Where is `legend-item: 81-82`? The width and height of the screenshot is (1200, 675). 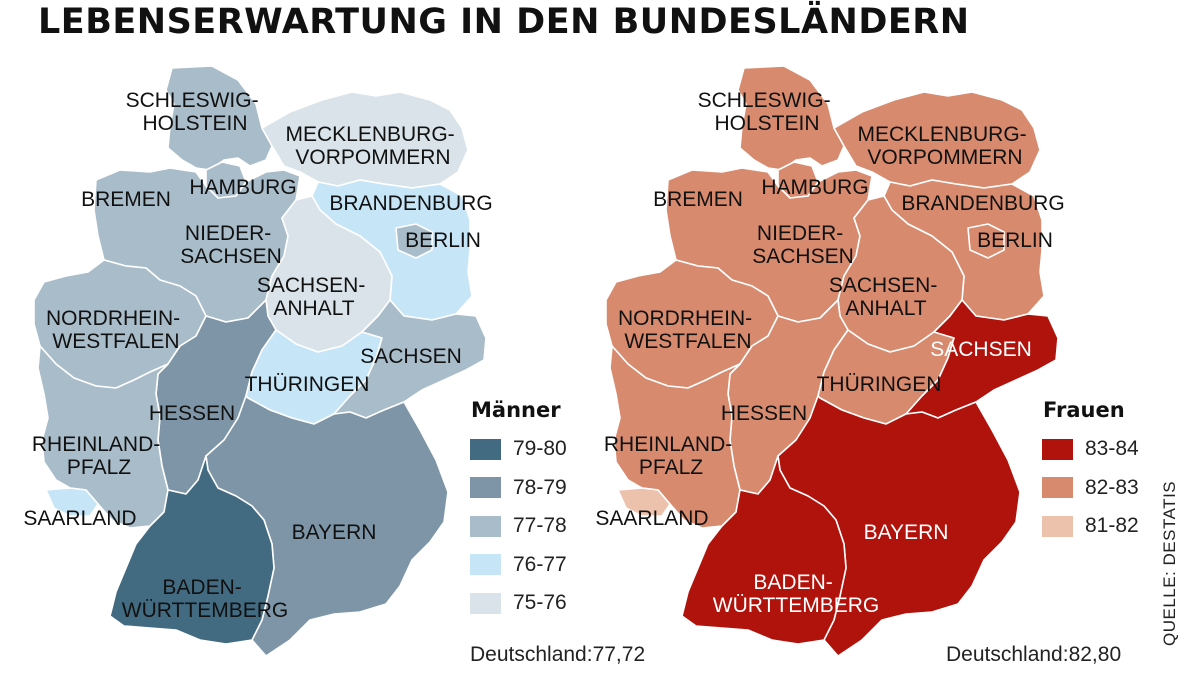 legend-item: 81-82 is located at coordinates (1090, 526).